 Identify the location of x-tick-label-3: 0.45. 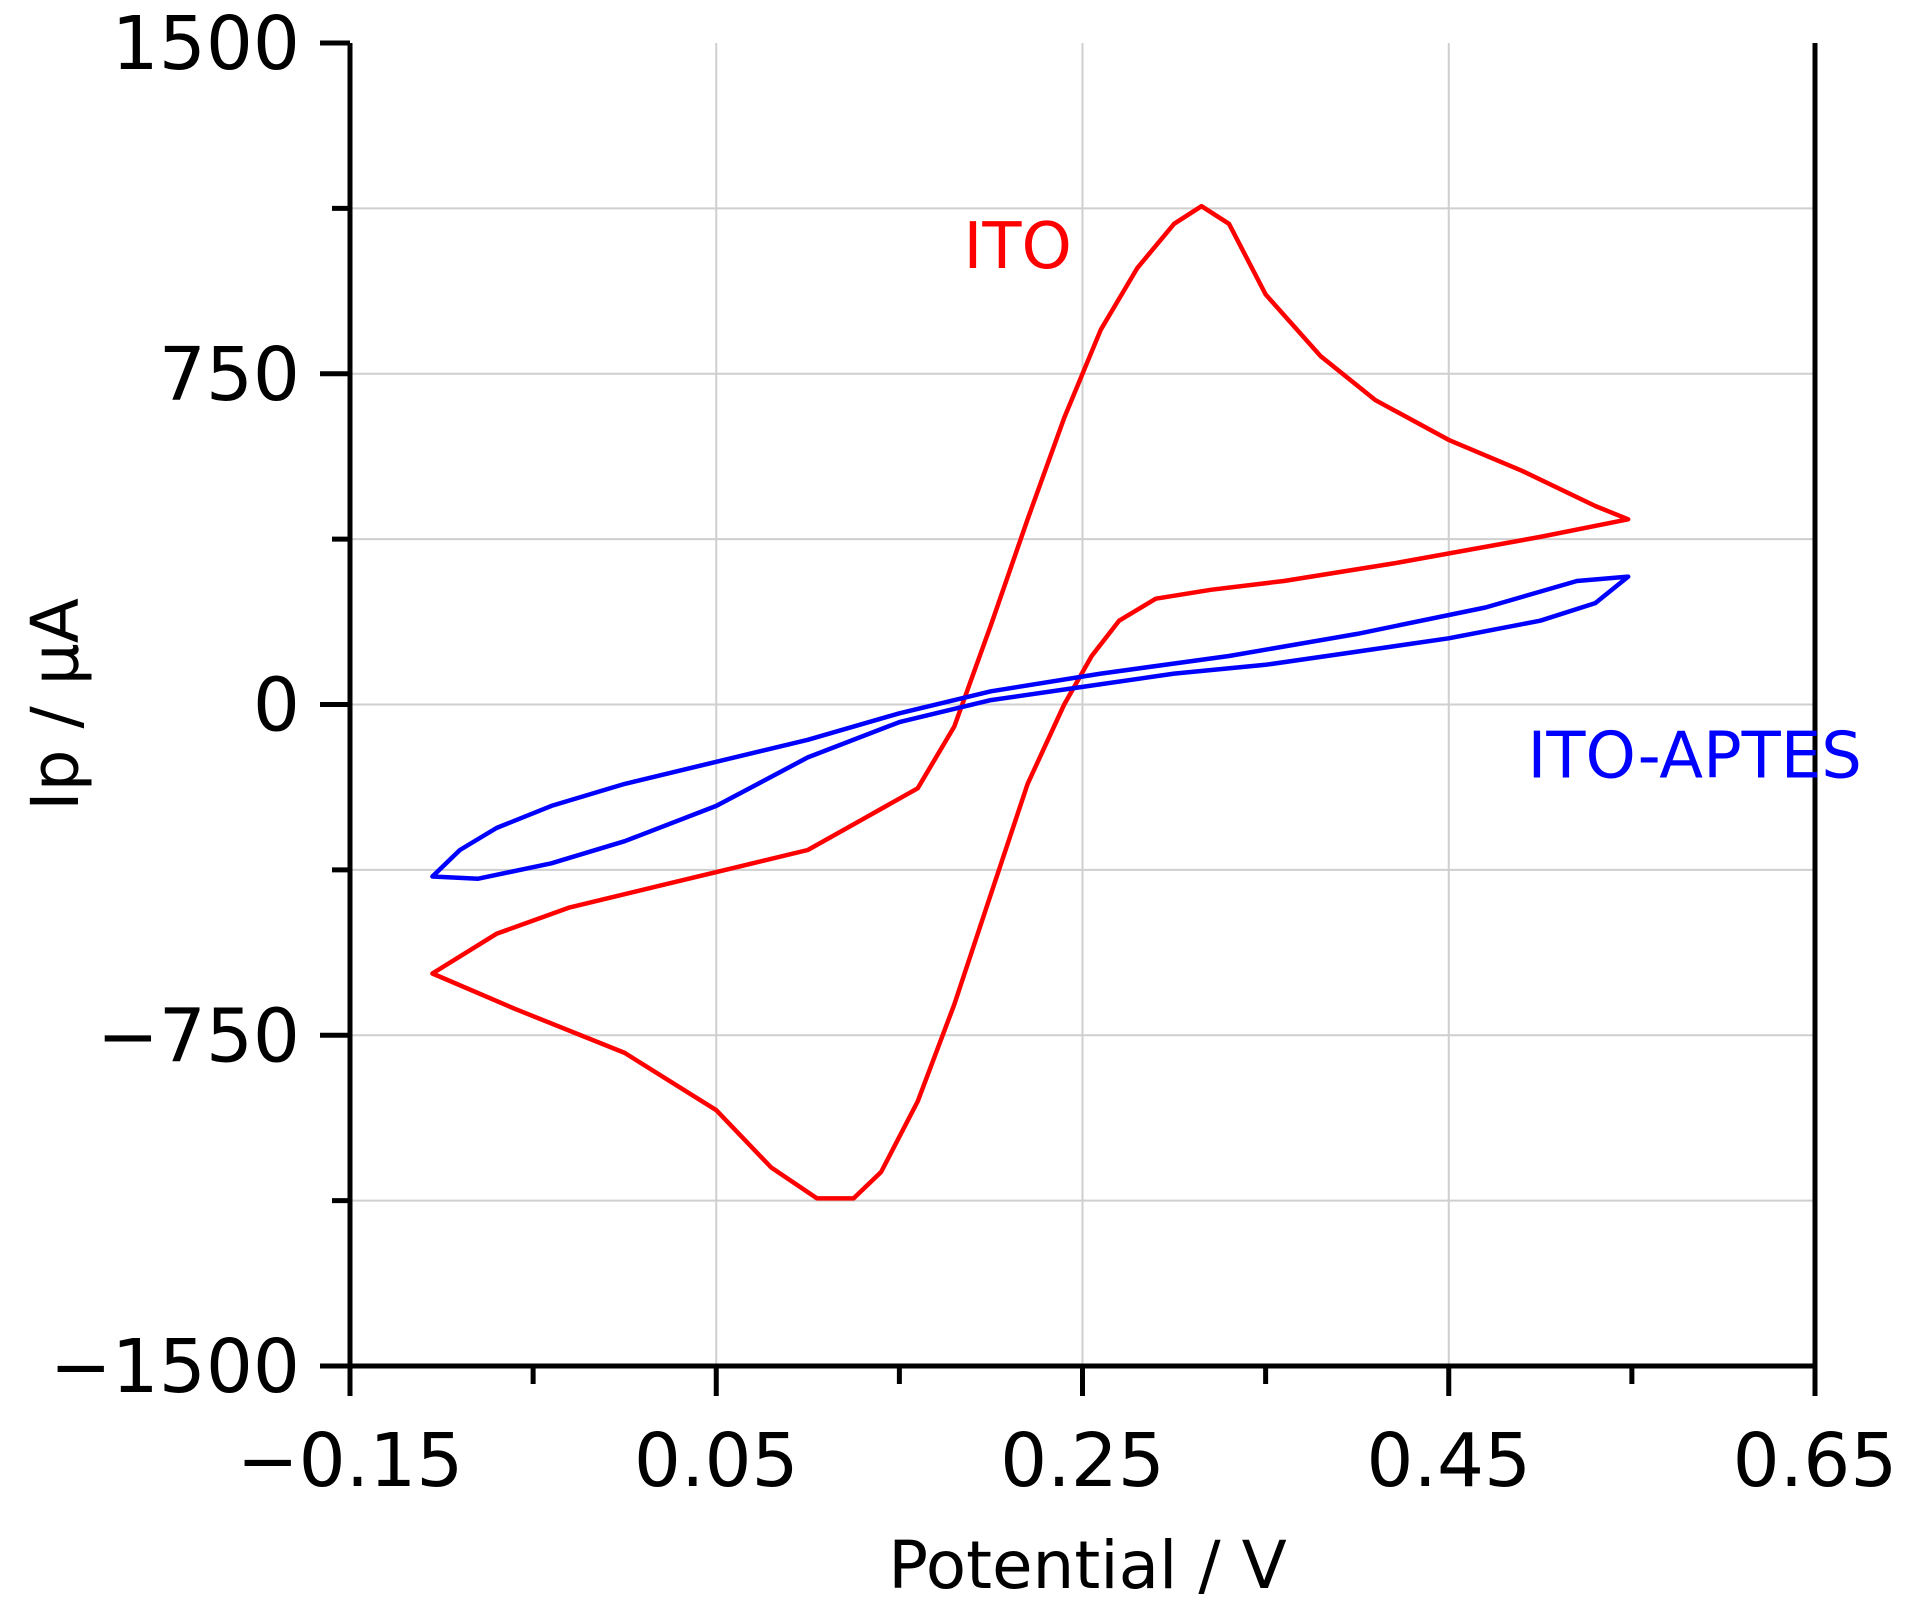
(1448, 1461).